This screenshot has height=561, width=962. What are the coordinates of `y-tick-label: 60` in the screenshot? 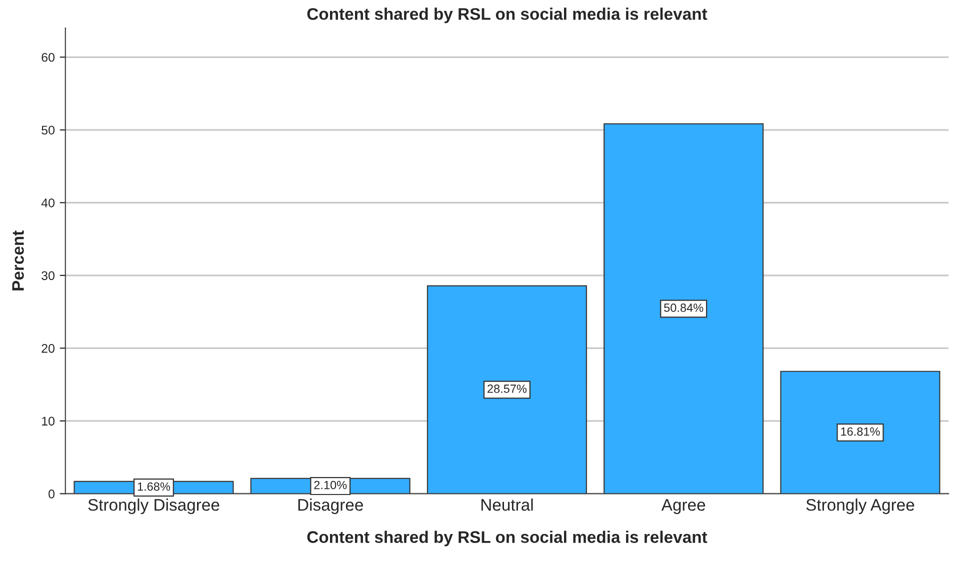 It's located at (48, 57).